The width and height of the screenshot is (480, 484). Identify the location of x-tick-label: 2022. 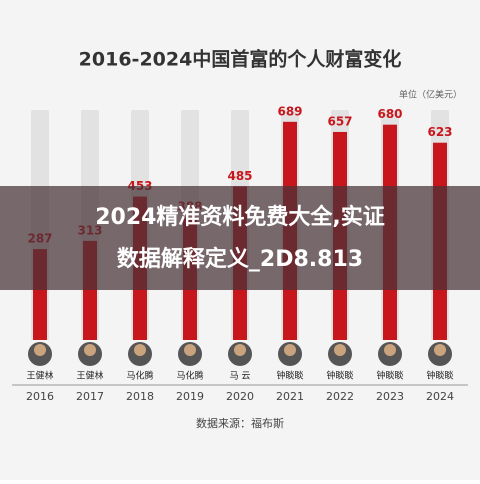
(340, 396).